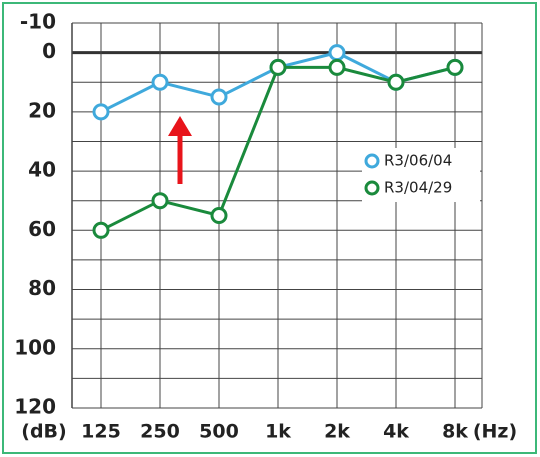 The width and height of the screenshot is (540, 457). What do you see at coordinates (495, 432) in the screenshot?
I see `x-axis-label: (Hz)` at bounding box center [495, 432].